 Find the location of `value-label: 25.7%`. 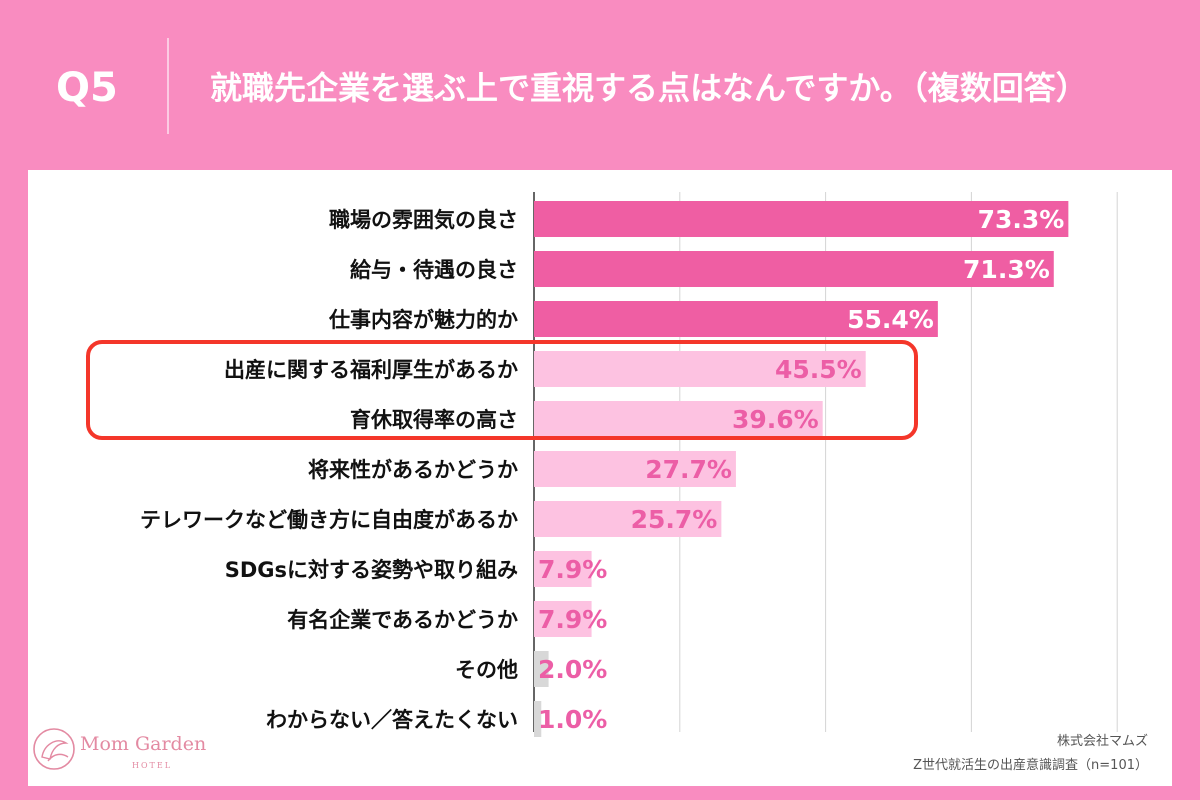

value-label: 25.7% is located at coordinates (674, 519).